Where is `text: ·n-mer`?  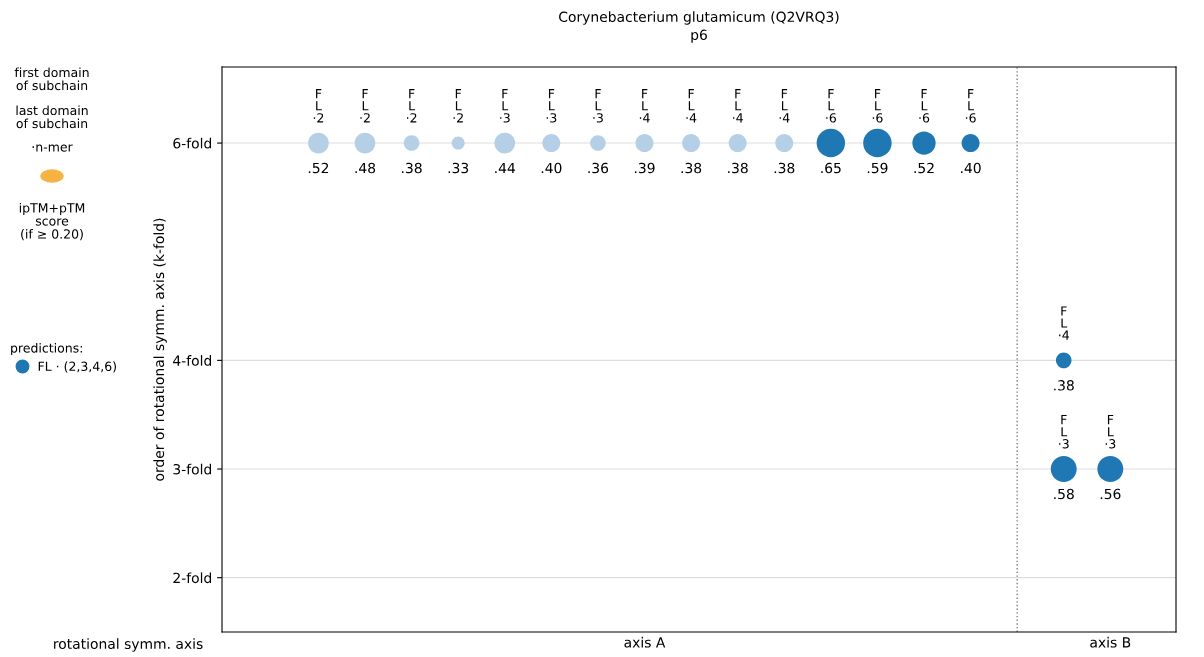
text: ·n-mer is located at coordinates (52, 148).